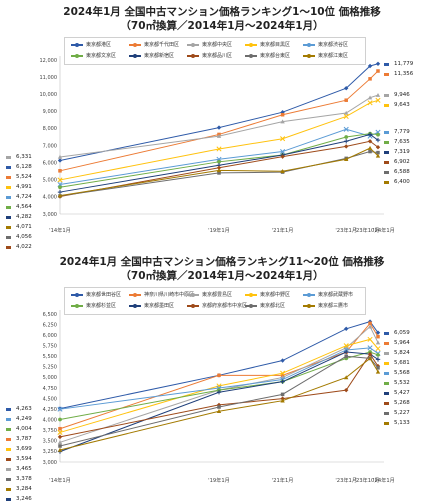 This screenshot has width=444, height=504. I want to click on y-tick-label: 3,250, so click(50, 452).